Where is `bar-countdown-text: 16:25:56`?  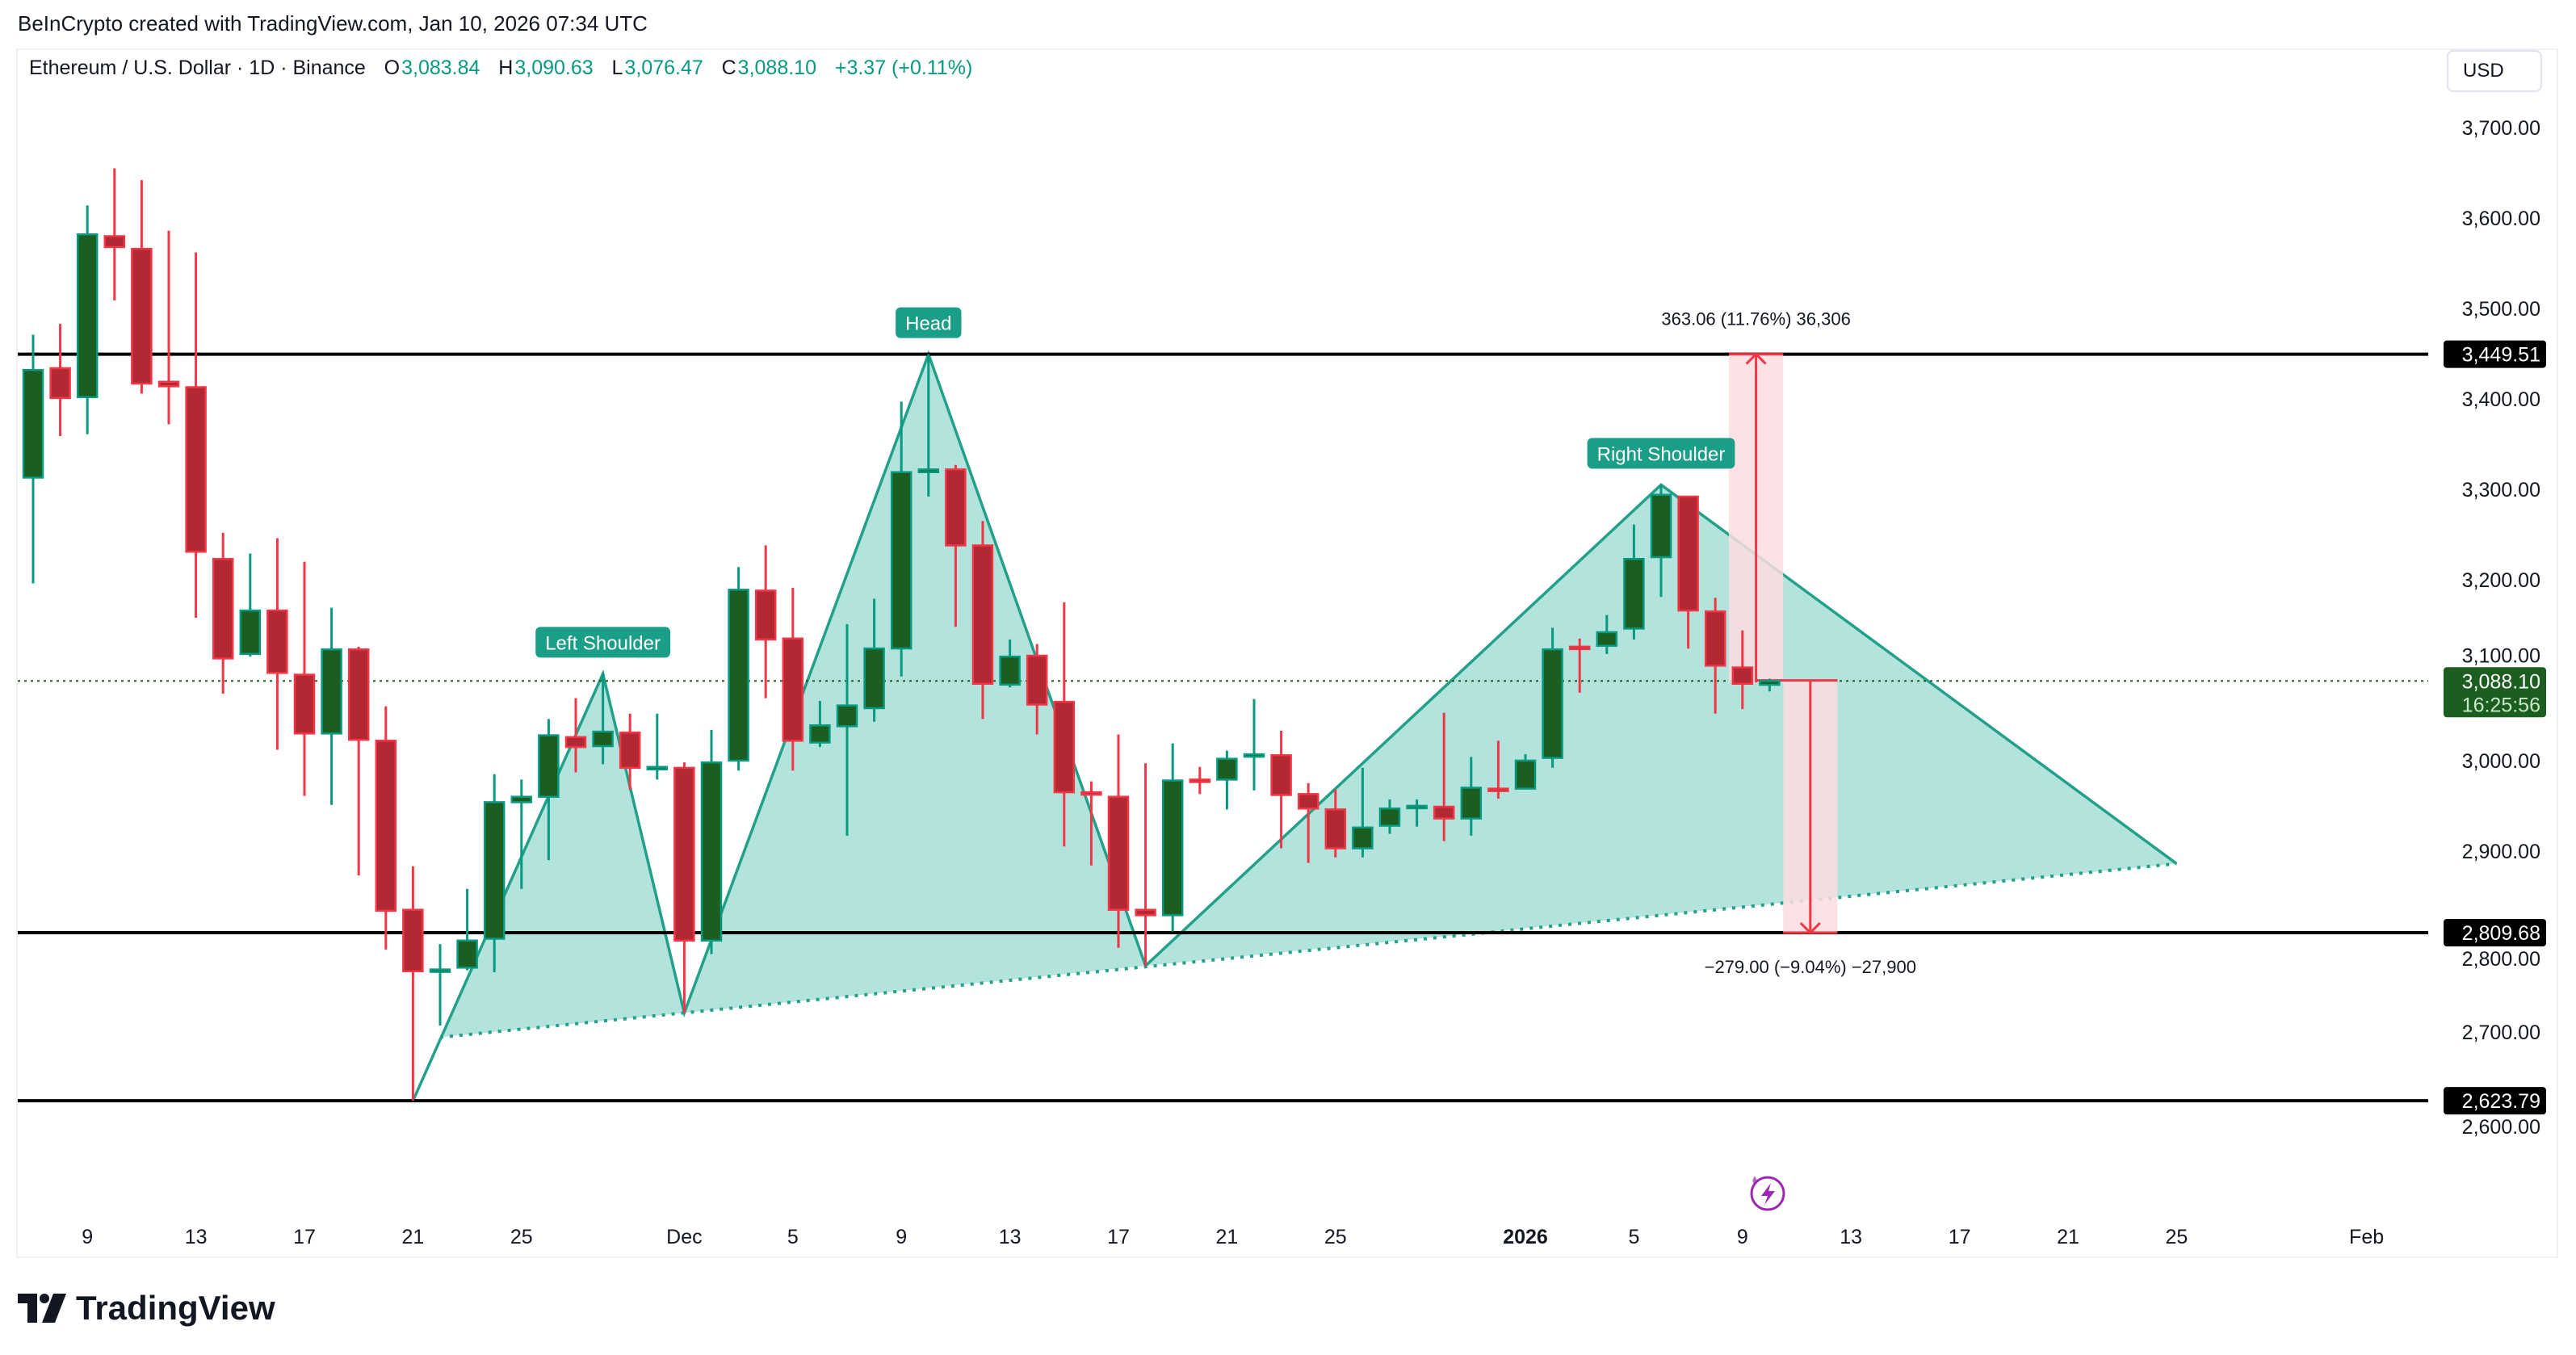 bar-countdown-text: 16:25:56 is located at coordinates (2501, 705).